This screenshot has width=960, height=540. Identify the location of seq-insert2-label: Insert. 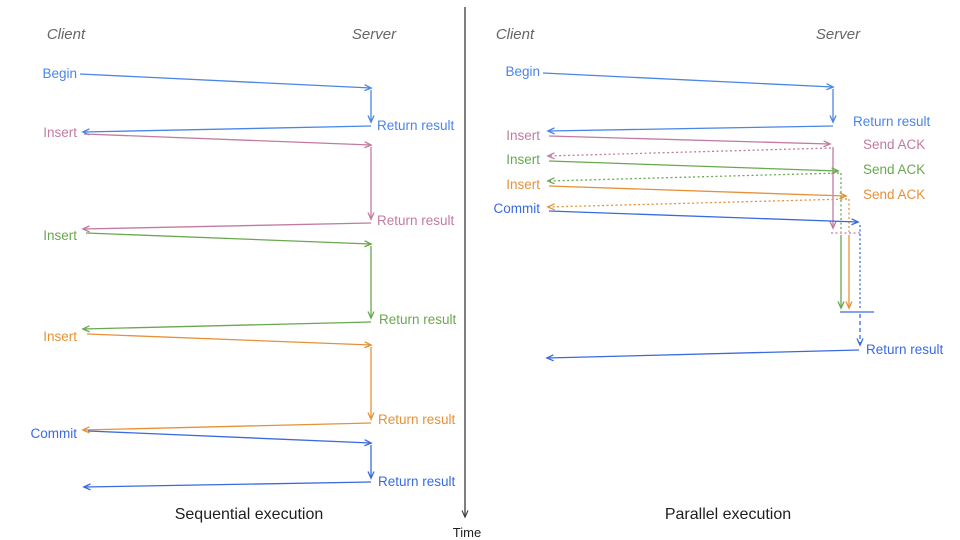
(60, 235).